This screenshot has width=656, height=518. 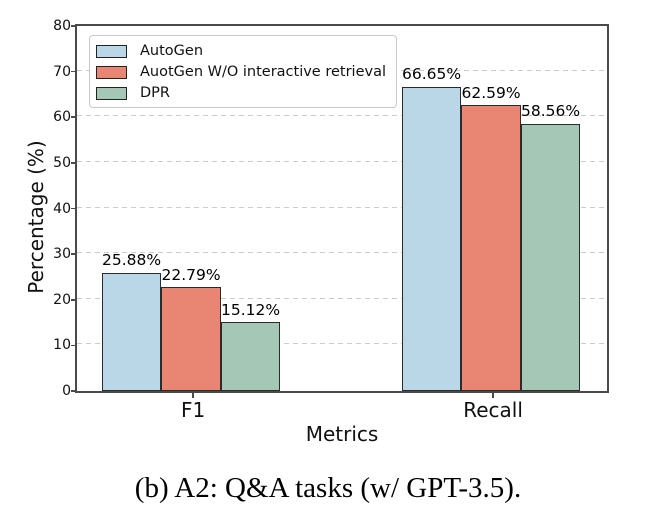 I want to click on bar-value-label: 22.79%, so click(x=191, y=274).